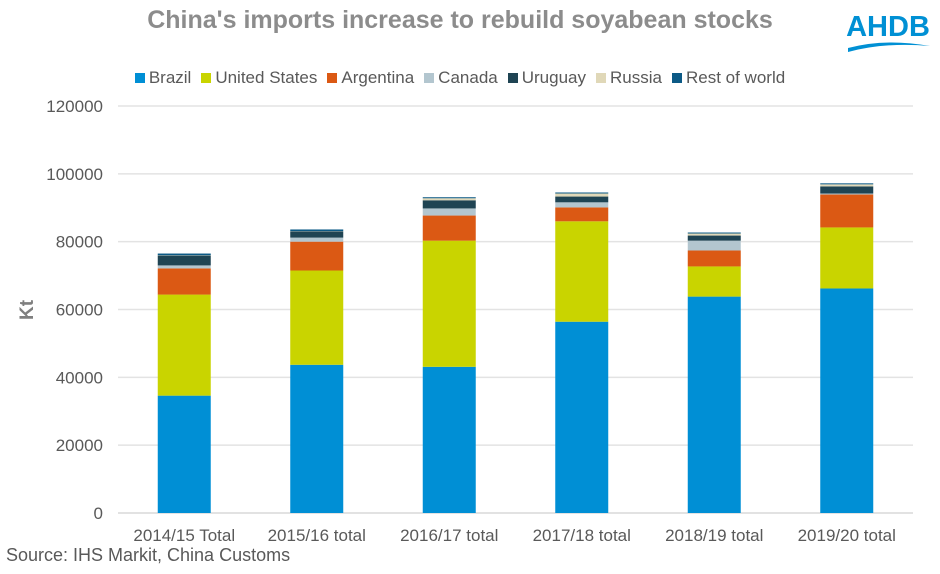 Image resolution: width=940 pixels, height=574 pixels. What do you see at coordinates (847, 535) in the screenshot?
I see `x-tick-label: 2019/20 total` at bounding box center [847, 535].